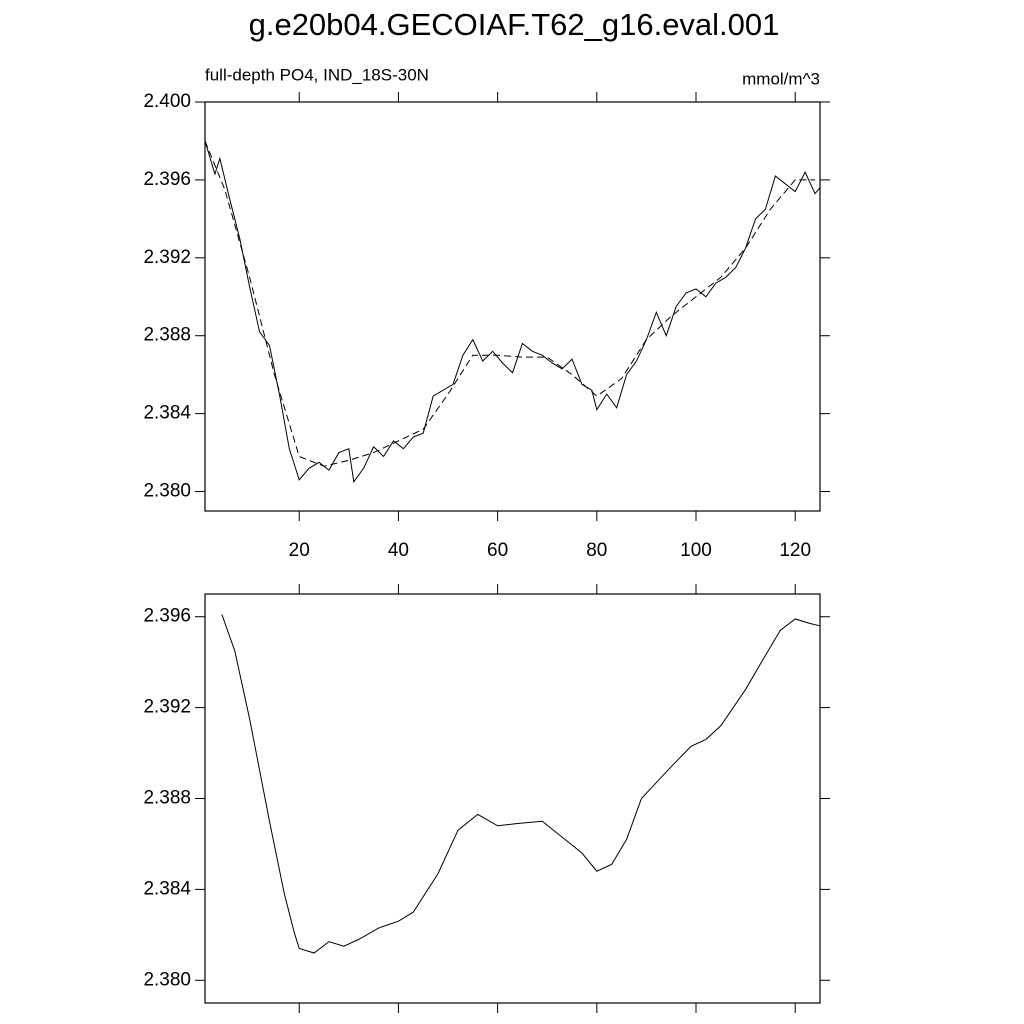 The width and height of the screenshot is (1024, 1024). What do you see at coordinates (299, 550) in the screenshot?
I see `x-tick-label: 20` at bounding box center [299, 550].